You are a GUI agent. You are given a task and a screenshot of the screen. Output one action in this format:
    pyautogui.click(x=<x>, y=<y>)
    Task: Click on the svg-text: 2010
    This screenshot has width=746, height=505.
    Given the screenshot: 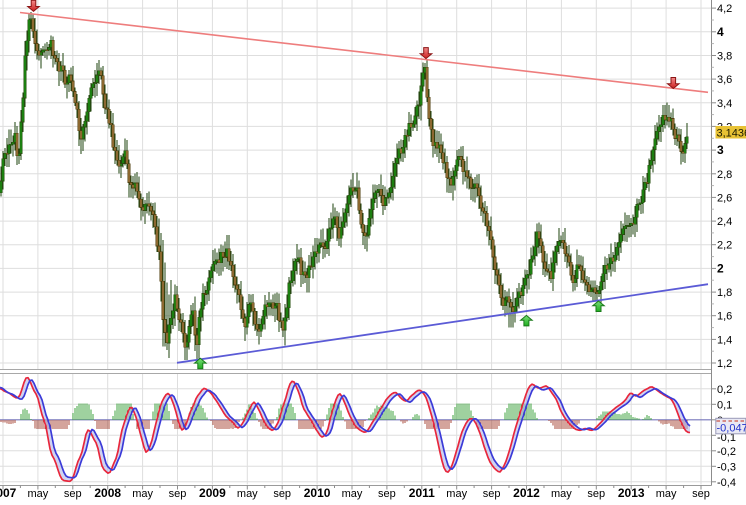 What is the action you would take?
    pyautogui.click(x=317, y=493)
    